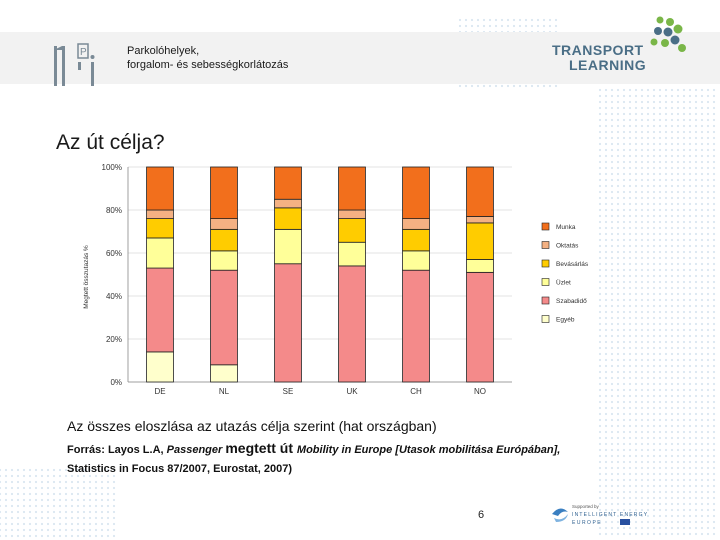 Image resolution: width=720 pixels, height=540 pixels. What do you see at coordinates (208, 65) in the screenshot?
I see `header-title-line2: forgalom- és sebességkorlátozás` at bounding box center [208, 65].